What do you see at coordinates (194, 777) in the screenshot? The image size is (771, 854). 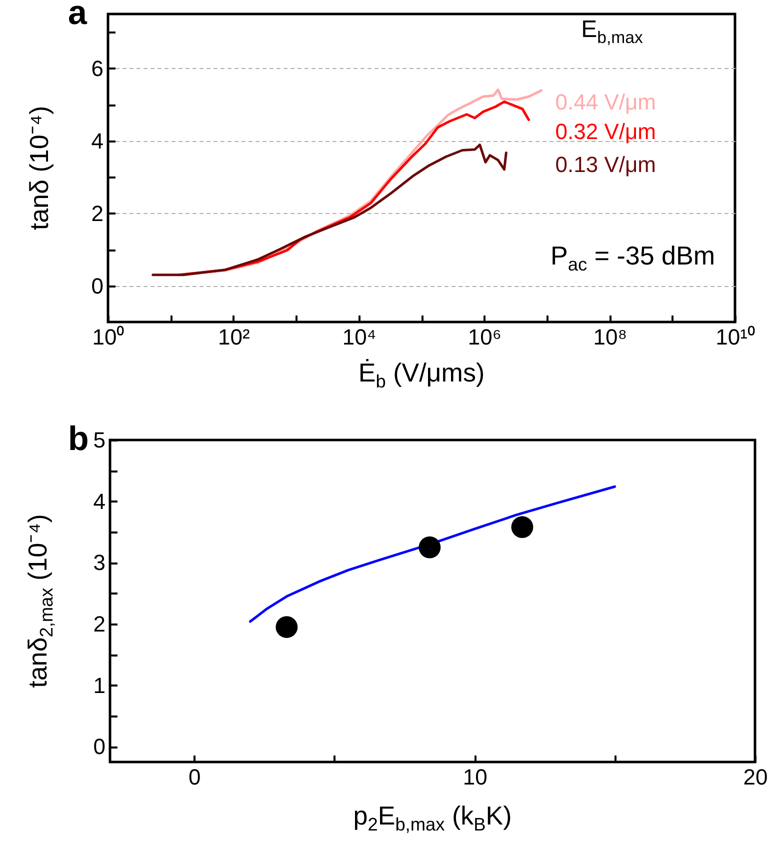 I see `x-tick-label: 0` at bounding box center [194, 777].